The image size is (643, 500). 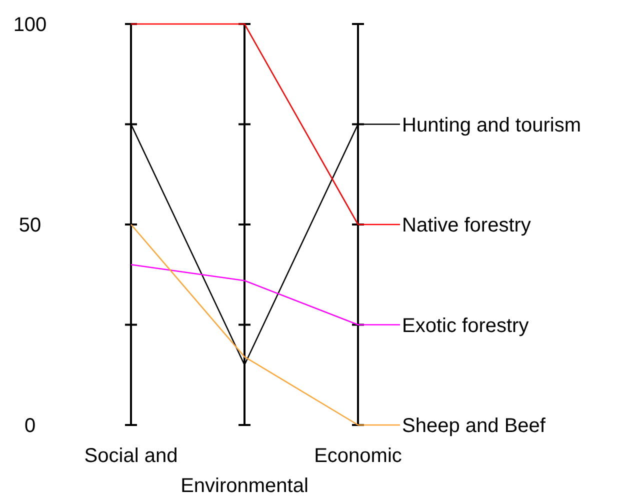 I want to click on y-tick-label: 100, so click(x=30, y=25).